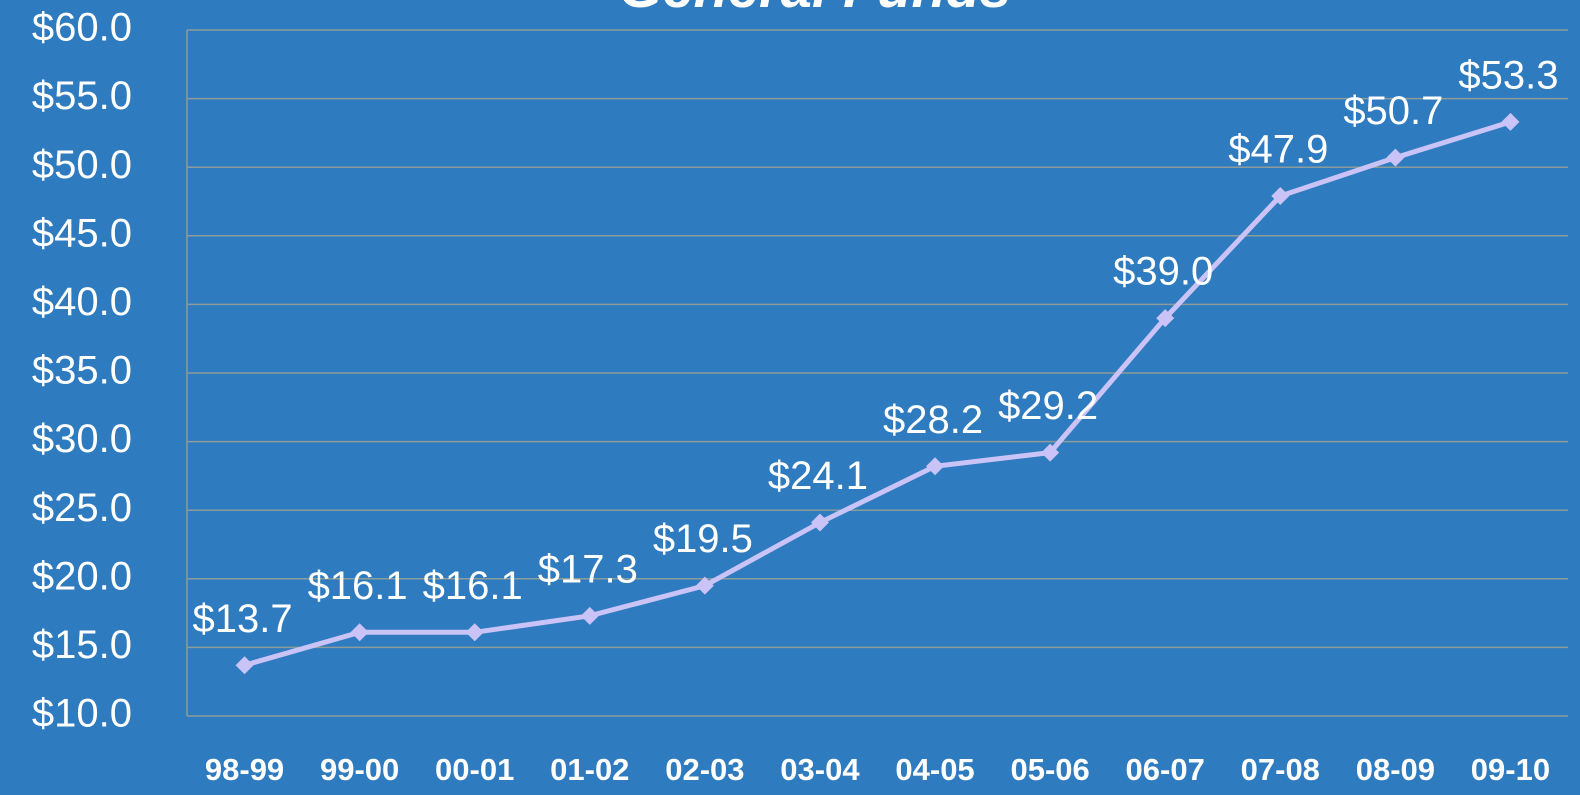 Image resolution: width=1580 pixels, height=795 pixels. Describe the element at coordinates (474, 769) in the screenshot. I see `x-tick-label: 00-01` at that location.